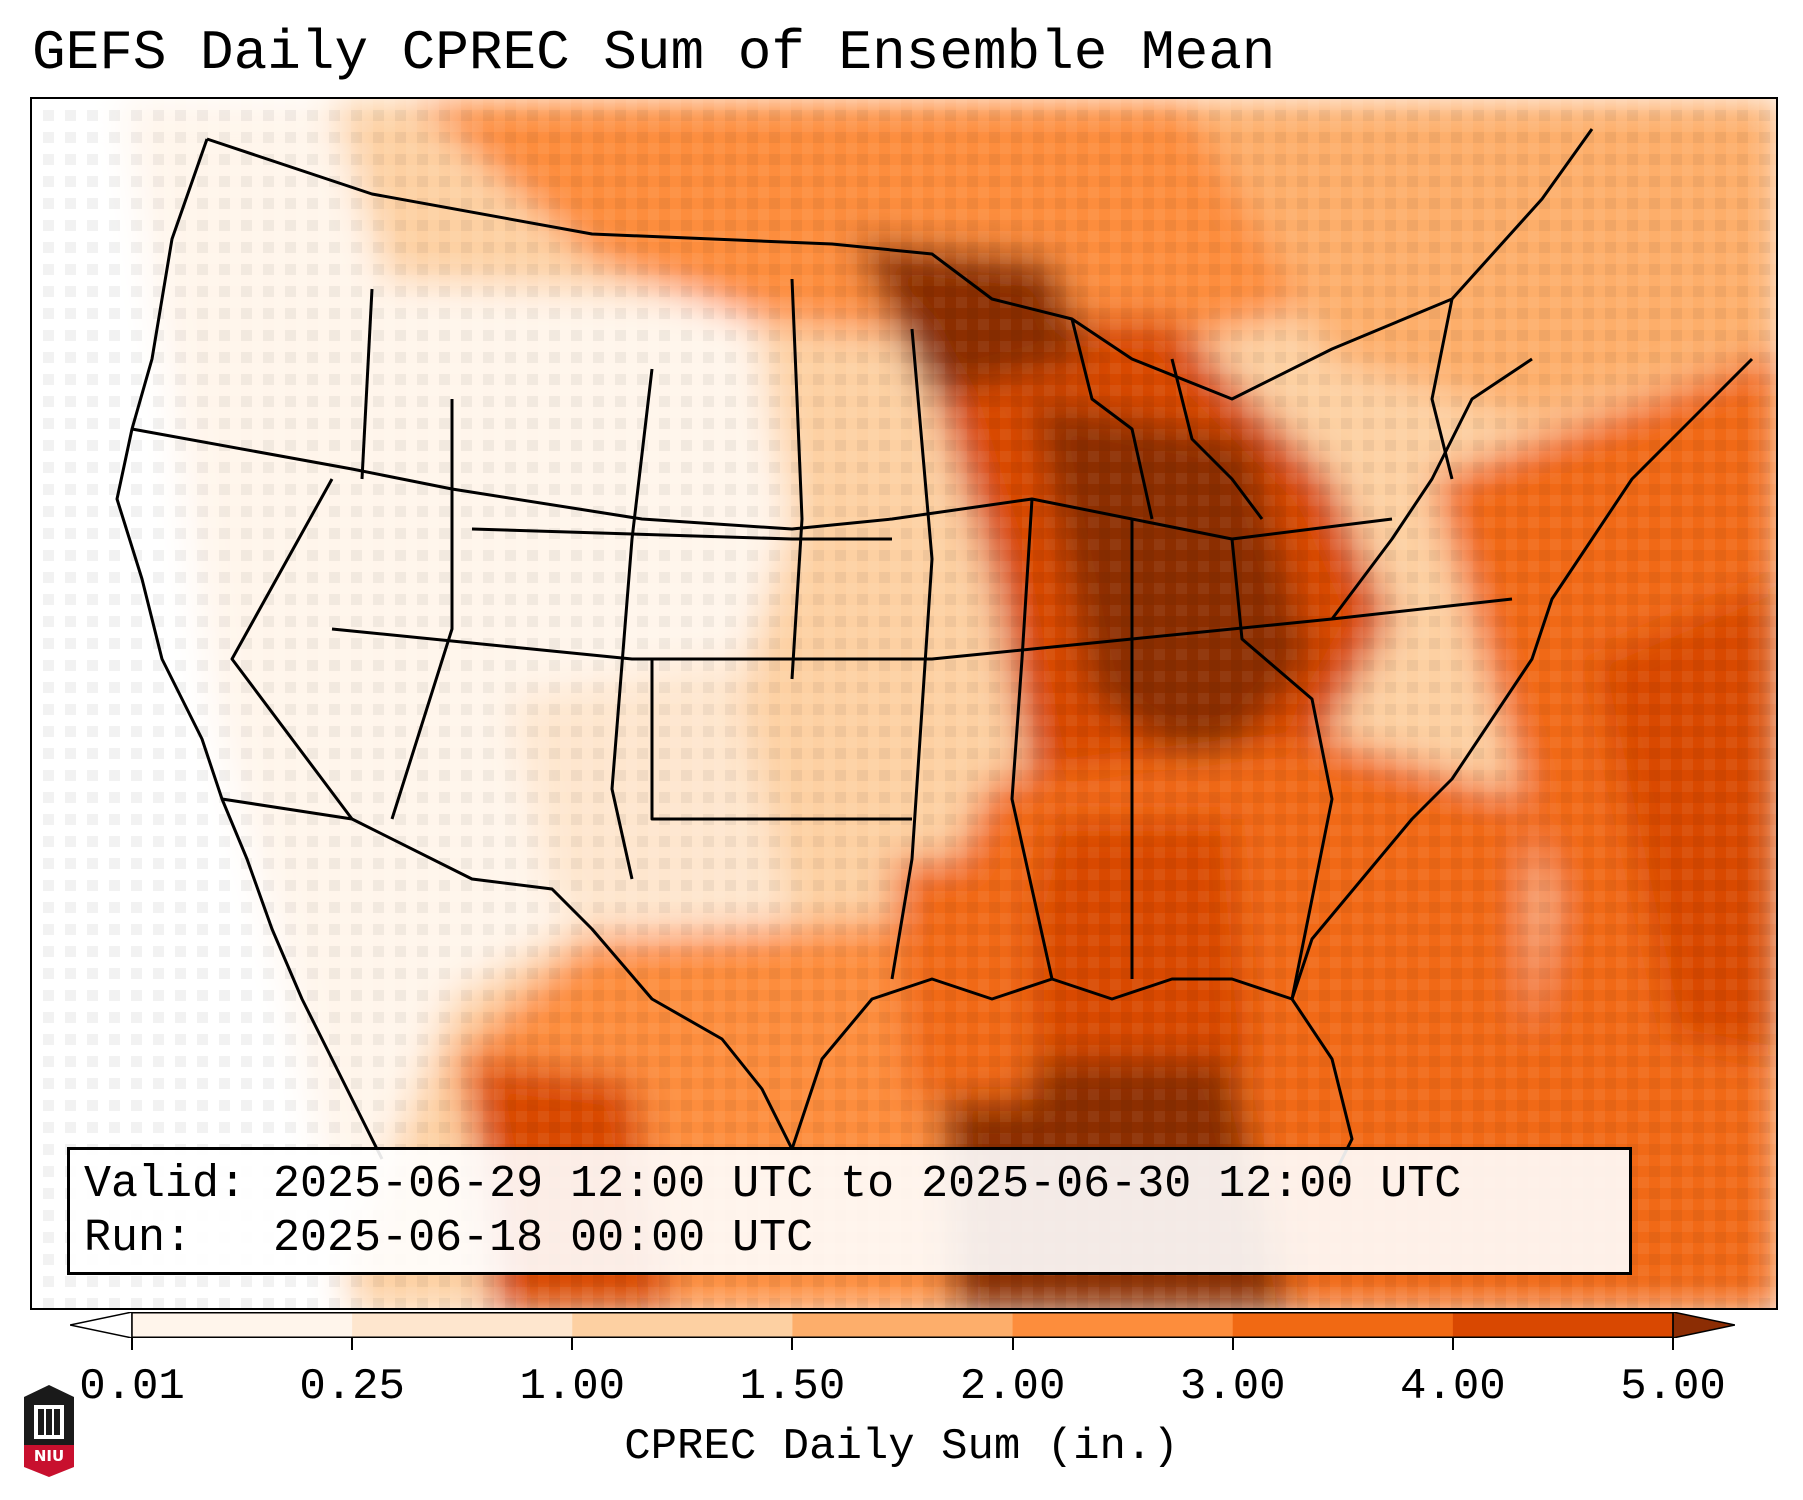  Describe the element at coordinates (138, 1238) in the screenshot. I see `run-label: Run:` at that location.